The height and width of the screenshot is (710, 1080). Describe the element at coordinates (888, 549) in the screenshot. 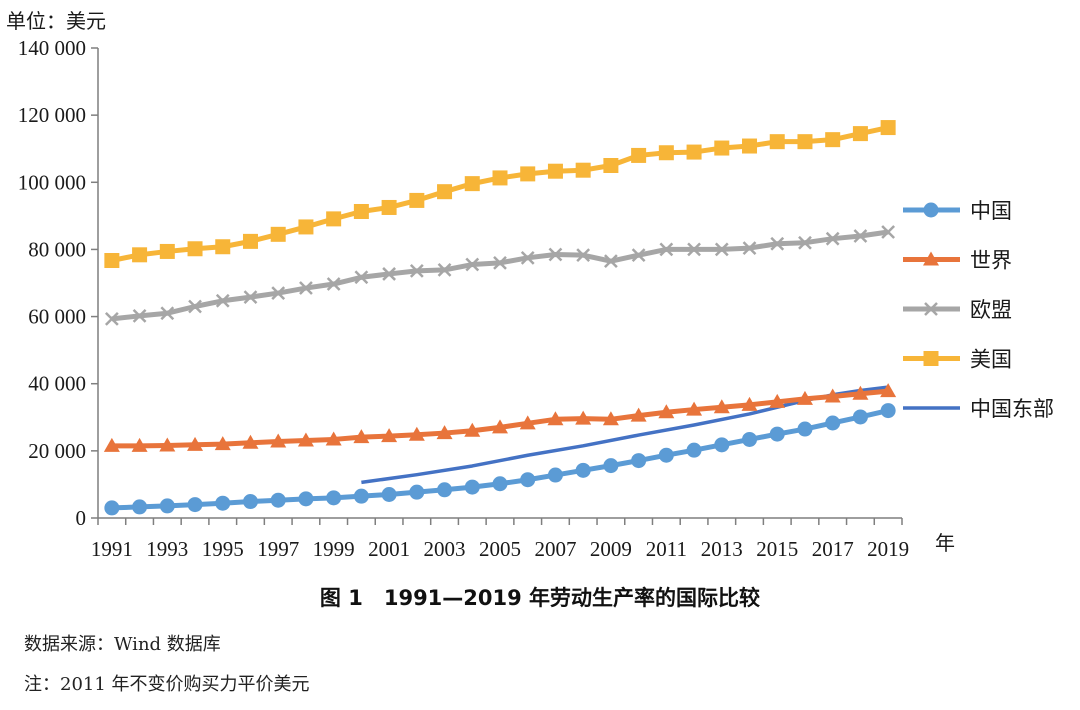

I see `x-tick-label: 2019` at that location.